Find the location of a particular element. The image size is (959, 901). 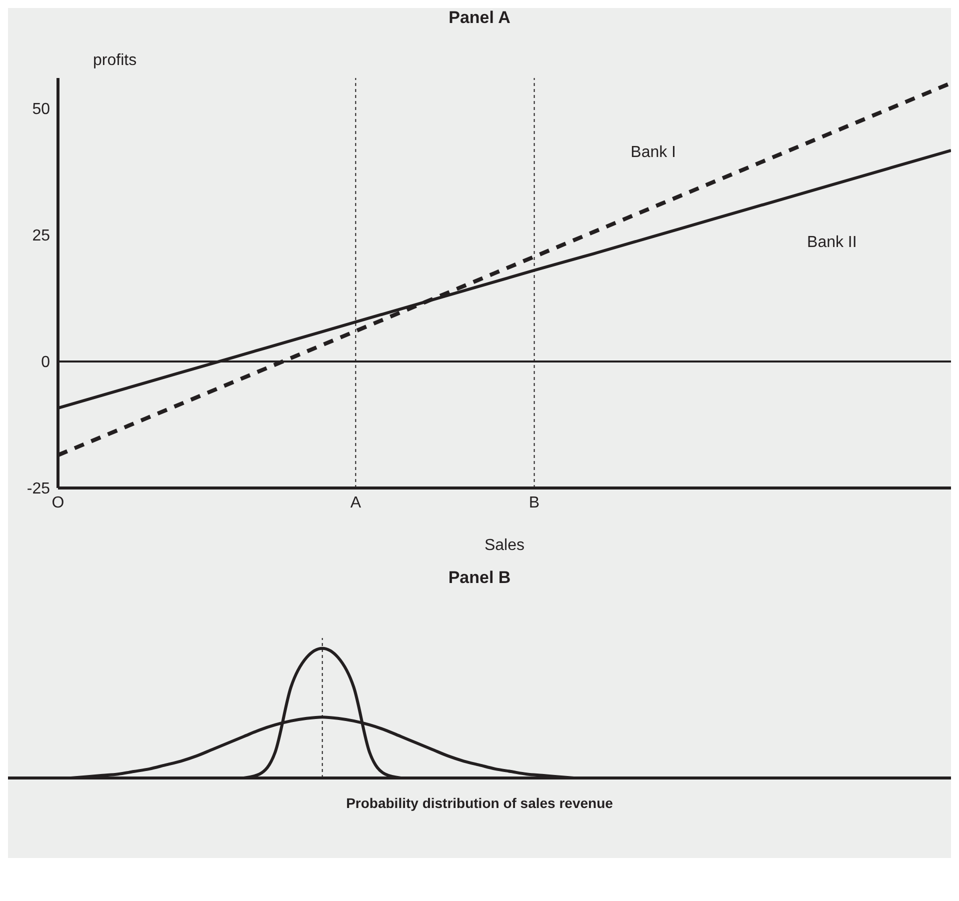

text: Bank II is located at coordinates (832, 242).